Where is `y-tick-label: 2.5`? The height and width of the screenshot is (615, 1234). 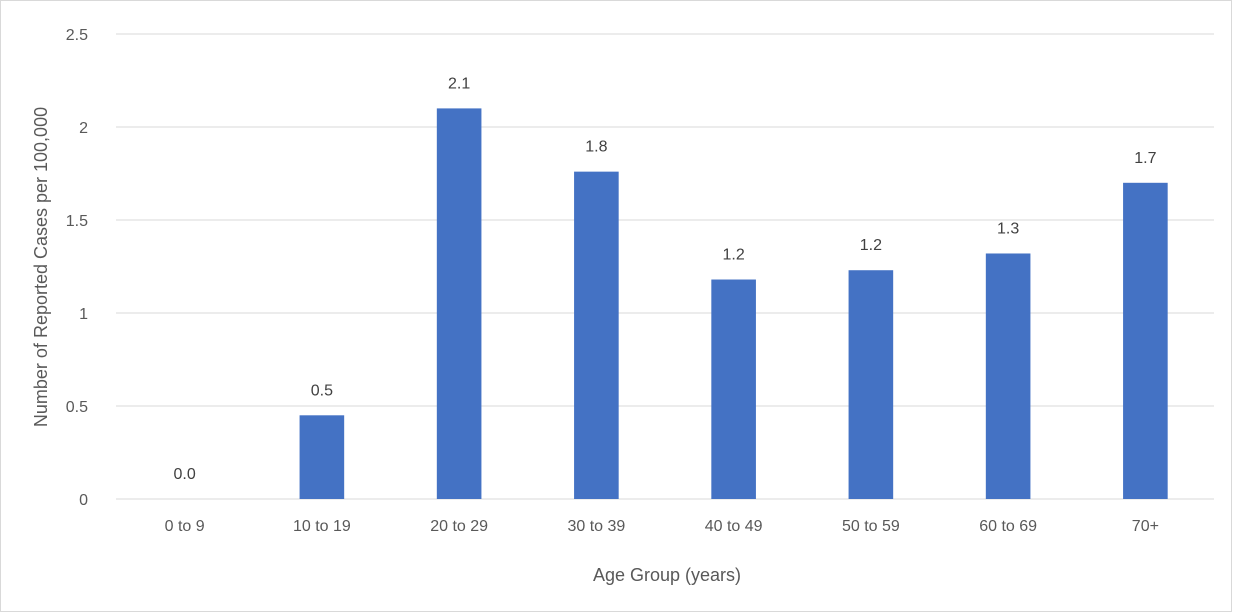 y-tick-label: 2.5 is located at coordinates (77, 35).